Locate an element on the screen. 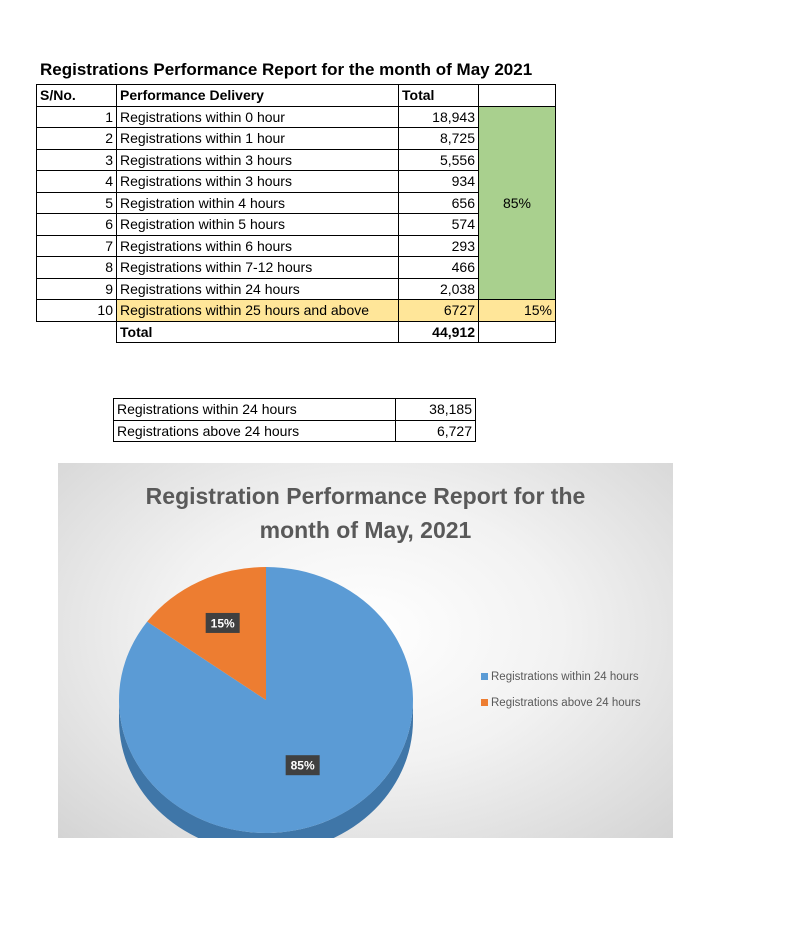 The height and width of the screenshot is (938, 800). row-sno: 10 is located at coordinates (76, 310).